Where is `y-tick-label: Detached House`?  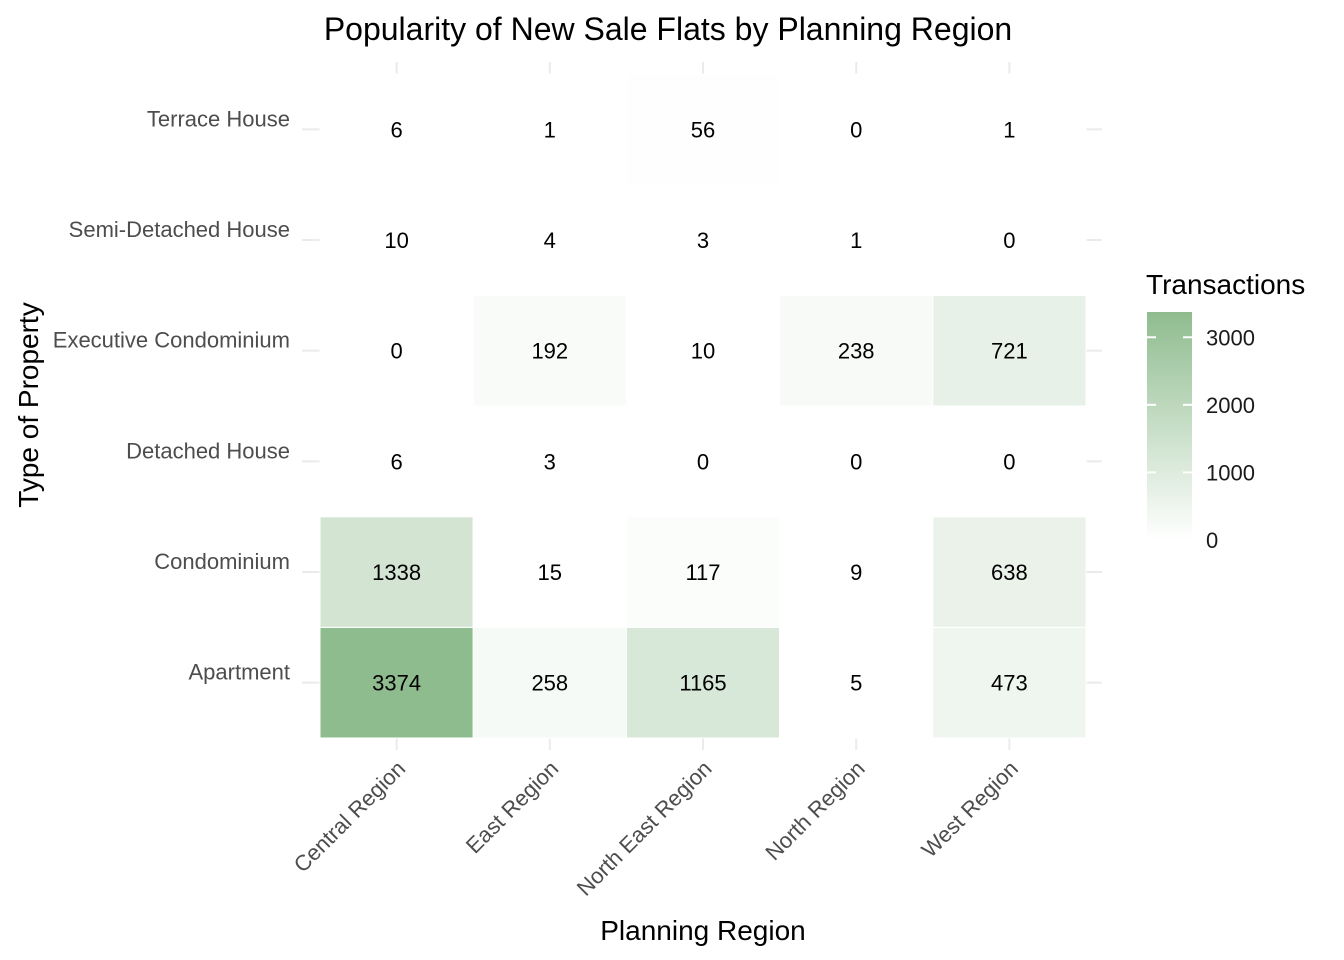
y-tick-label: Detached House is located at coordinates (208, 450).